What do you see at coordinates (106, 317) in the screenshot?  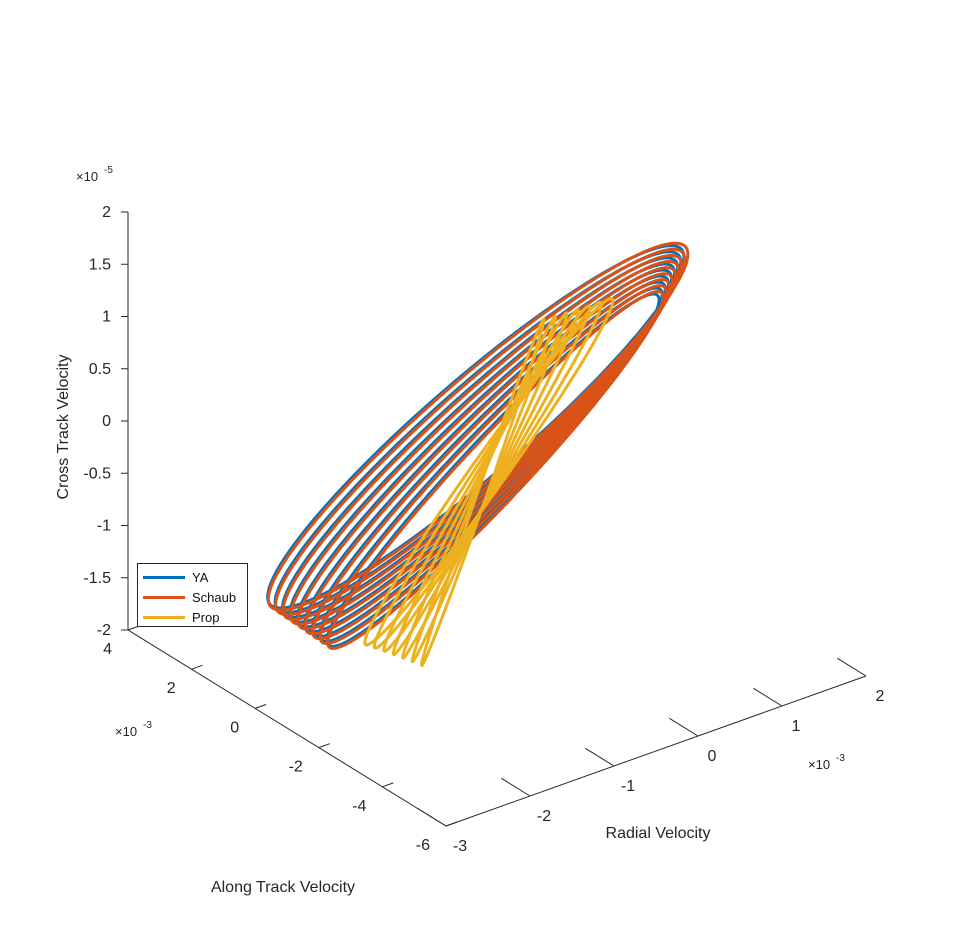 I see `z-tick-label: 1` at bounding box center [106, 317].